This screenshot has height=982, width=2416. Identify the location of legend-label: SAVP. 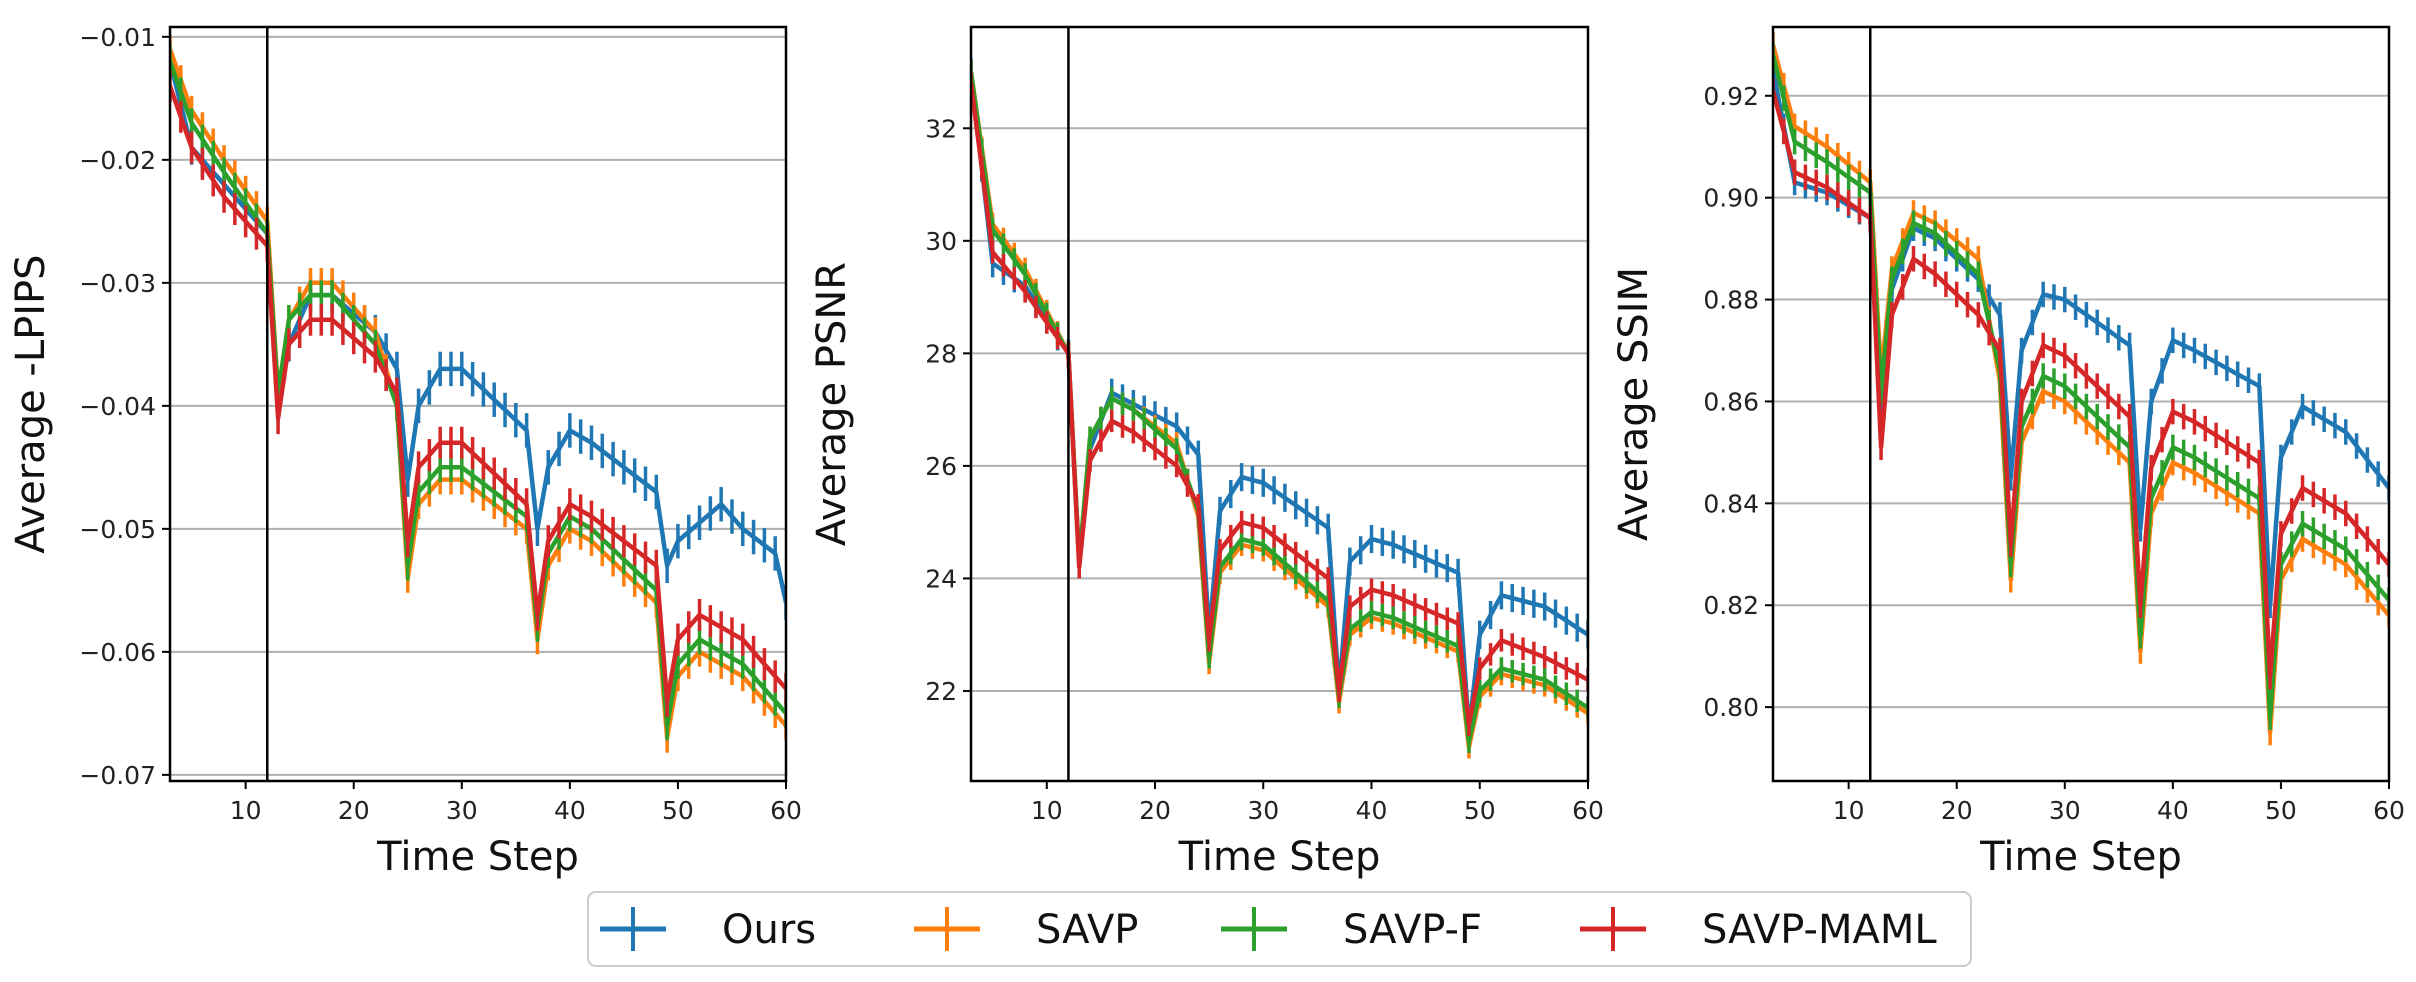
(1087, 930).